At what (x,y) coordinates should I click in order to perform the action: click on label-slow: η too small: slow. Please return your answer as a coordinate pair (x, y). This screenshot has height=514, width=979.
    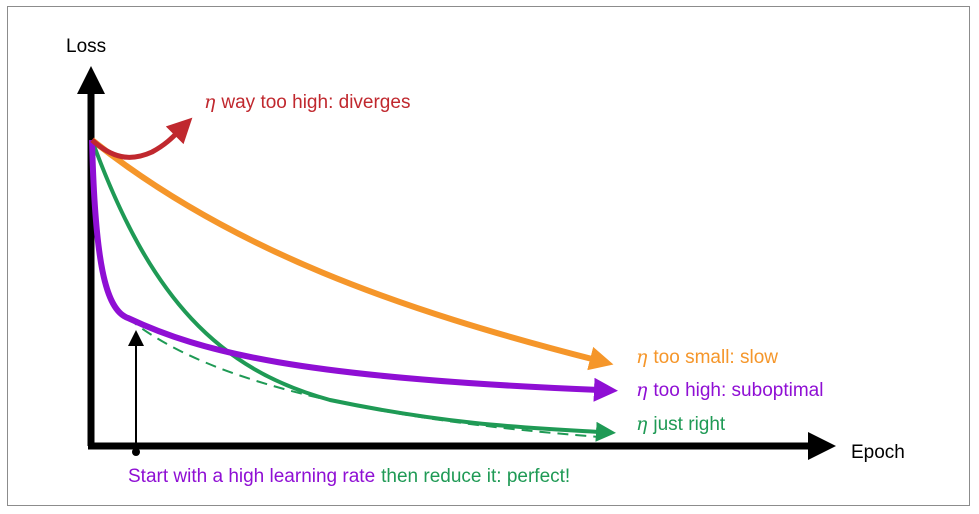
    Looking at the image, I should click on (707, 357).